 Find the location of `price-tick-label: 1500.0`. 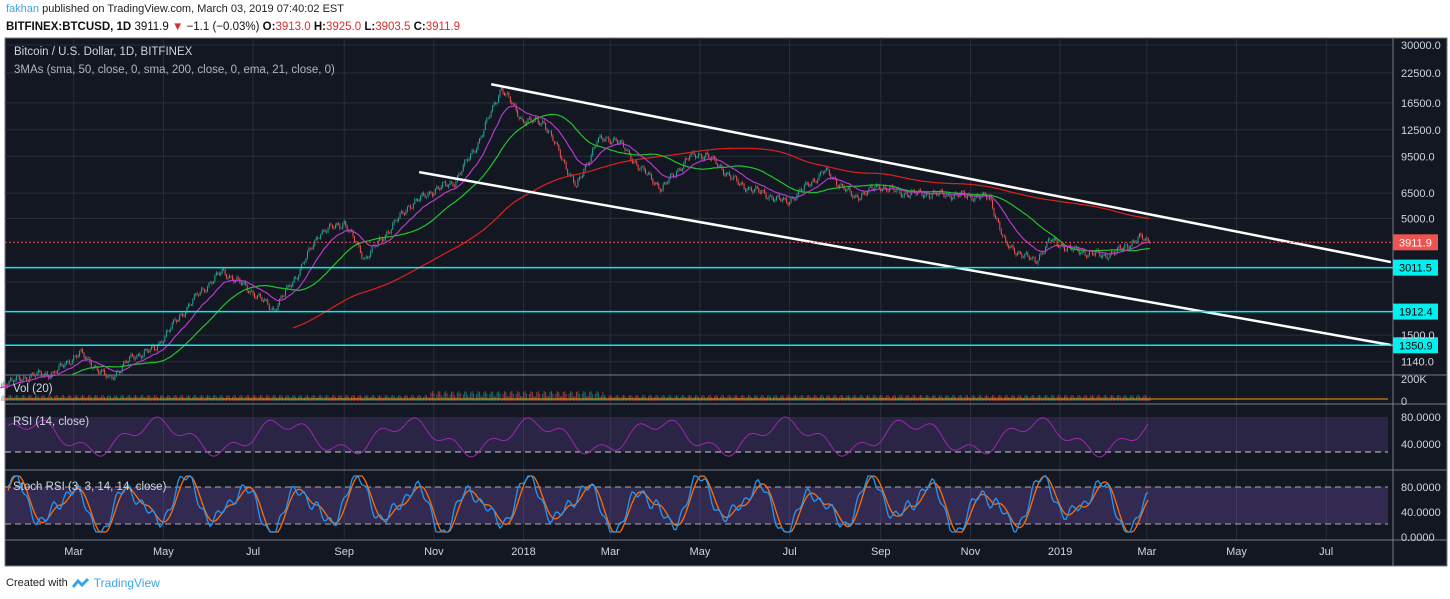

price-tick-label: 1500.0 is located at coordinates (1418, 336).